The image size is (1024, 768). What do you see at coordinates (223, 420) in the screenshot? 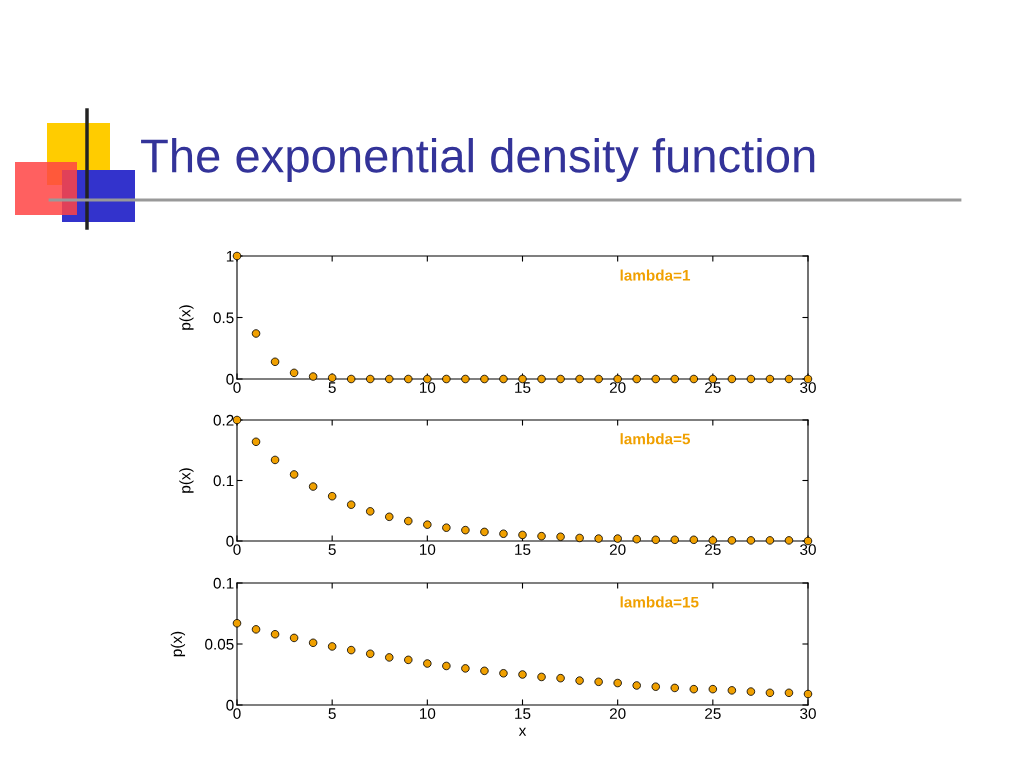
I see `y-tick-label: 0.2` at bounding box center [223, 420].